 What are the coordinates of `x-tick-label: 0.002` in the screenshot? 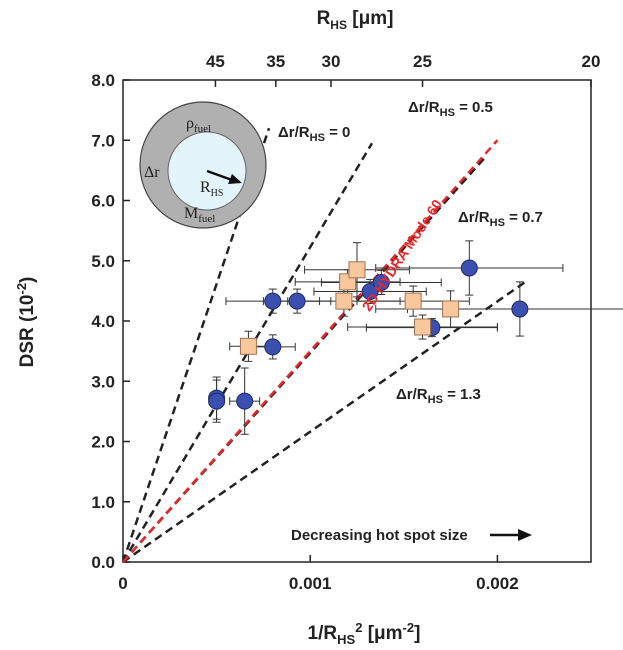 It's located at (497, 583).